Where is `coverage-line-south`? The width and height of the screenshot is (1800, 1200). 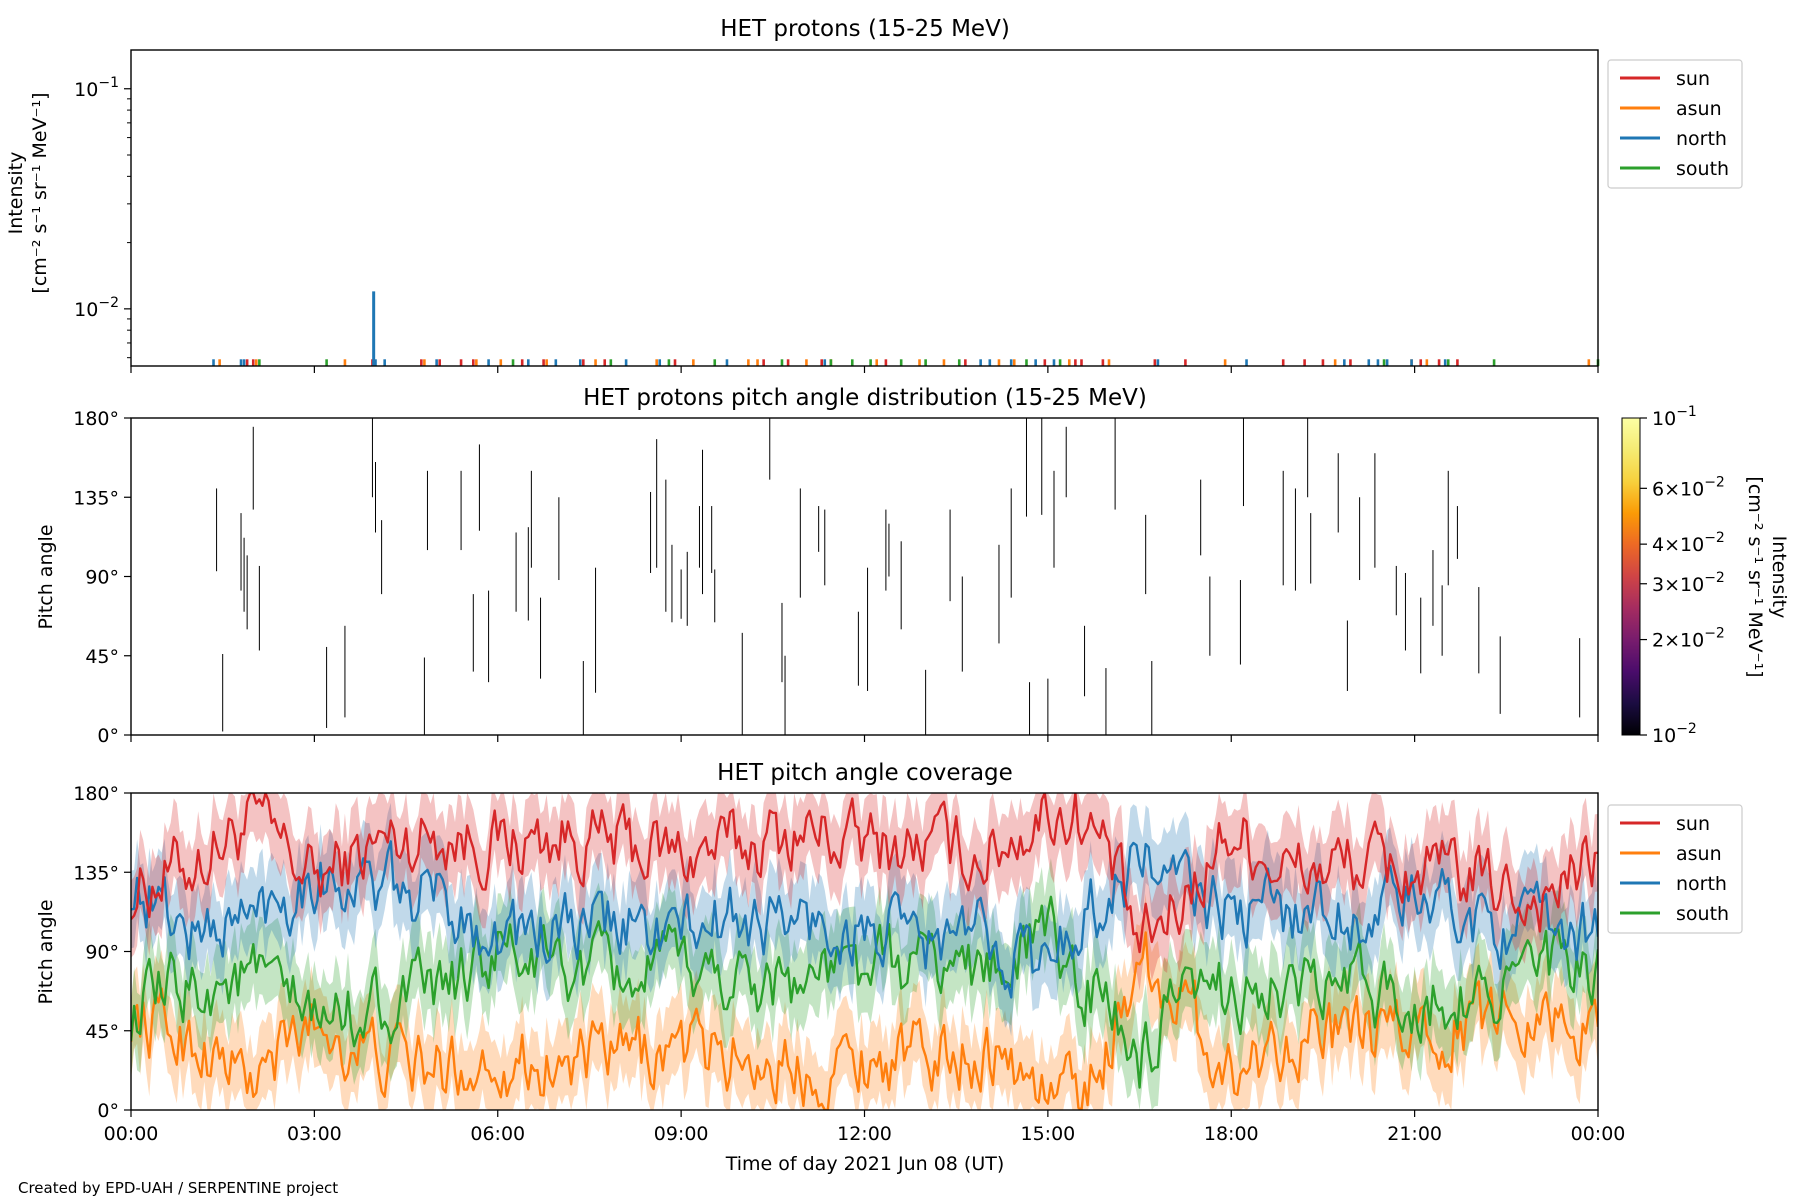
coverage-line-south is located at coordinates (864, 992).